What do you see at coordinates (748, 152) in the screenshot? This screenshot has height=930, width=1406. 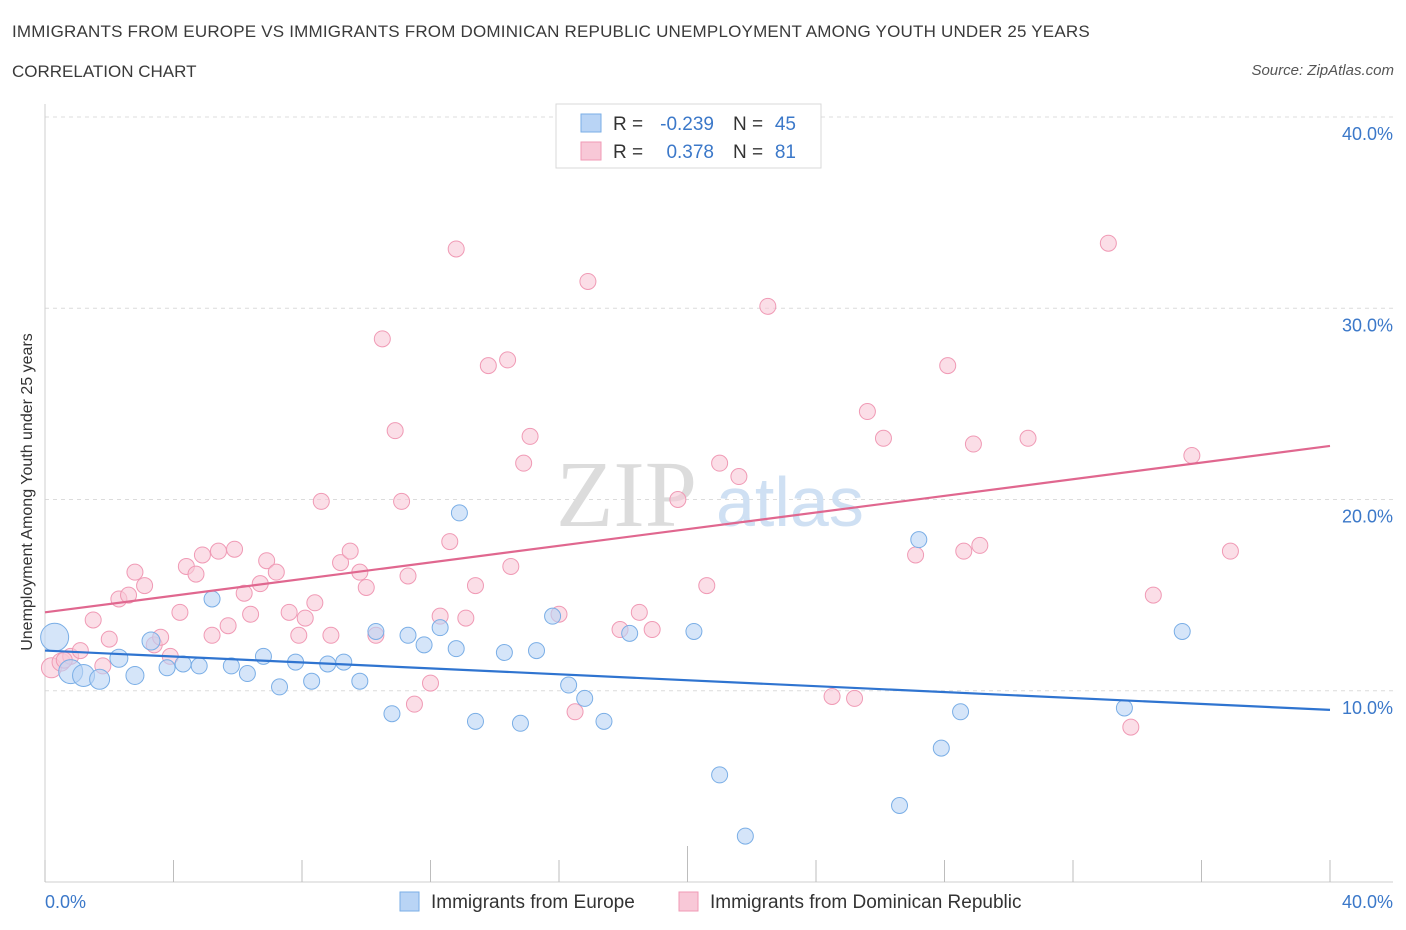 I see `legend-dominican-n-label: N =` at bounding box center [748, 152].